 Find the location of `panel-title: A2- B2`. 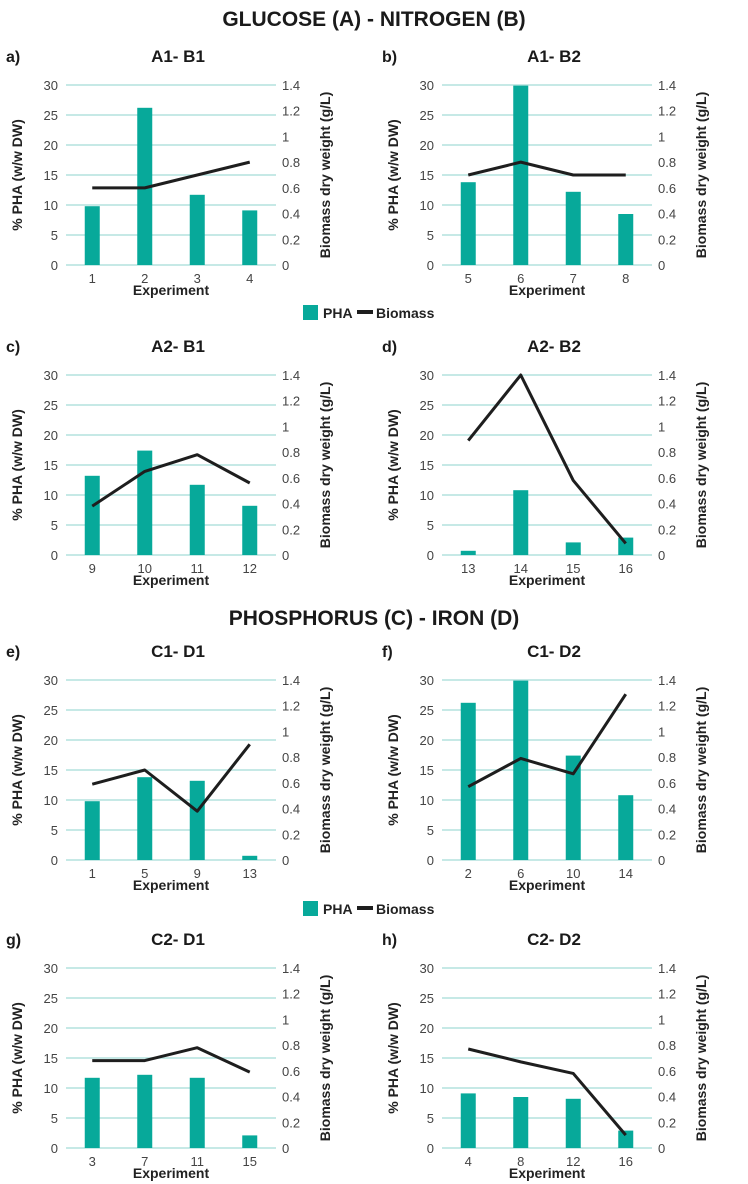

panel-title: A2- B2 is located at coordinates (554, 346).